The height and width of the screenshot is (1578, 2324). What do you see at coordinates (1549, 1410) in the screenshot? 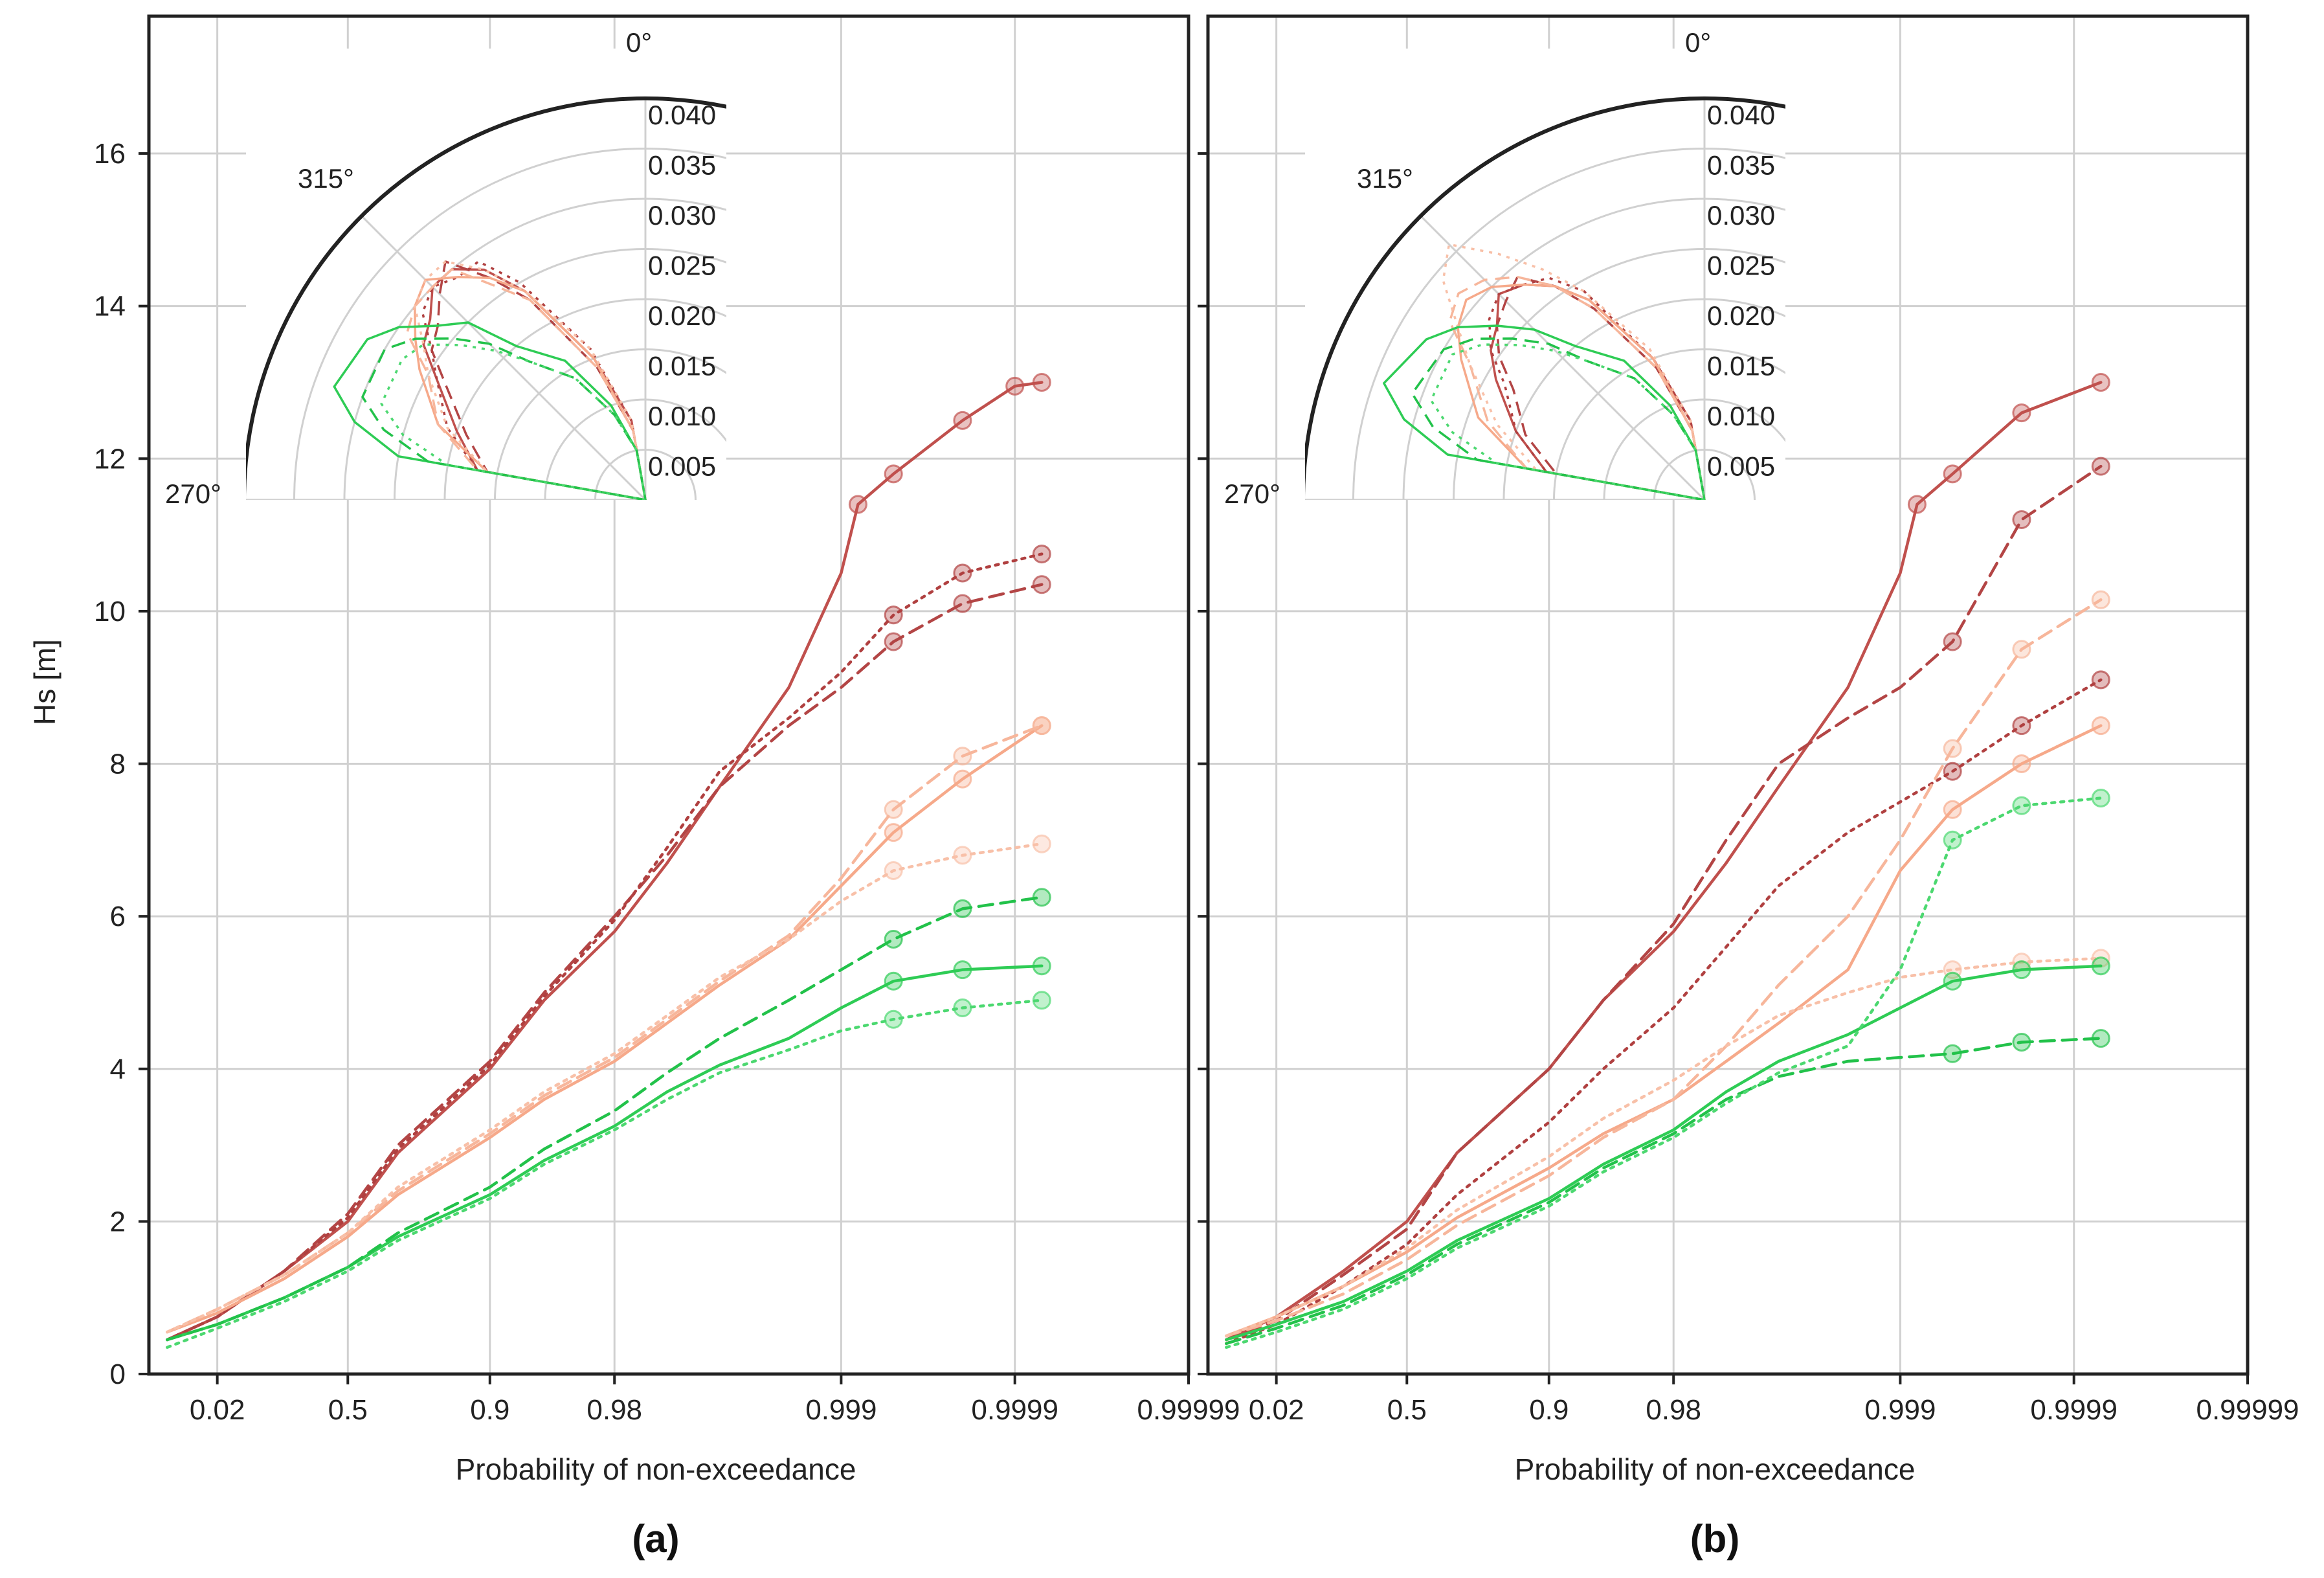
I see `x-tick-label-2: 0.9` at bounding box center [1549, 1410].